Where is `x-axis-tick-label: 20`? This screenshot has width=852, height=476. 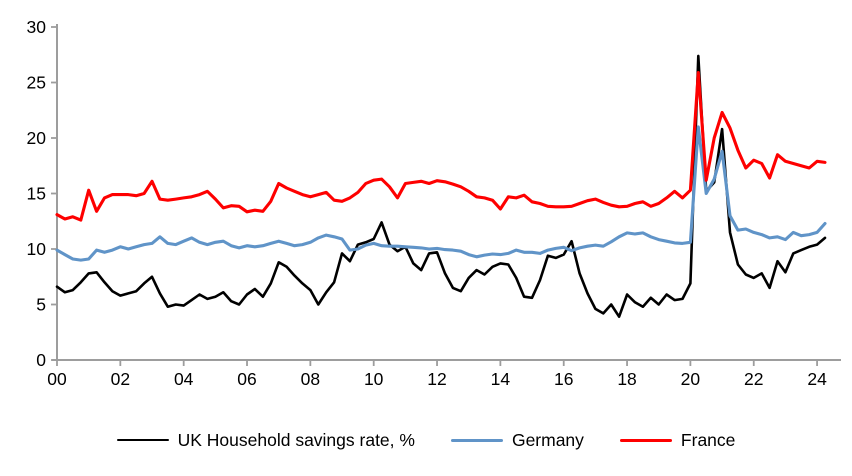
x-axis-tick-label: 20 is located at coordinates (691, 379).